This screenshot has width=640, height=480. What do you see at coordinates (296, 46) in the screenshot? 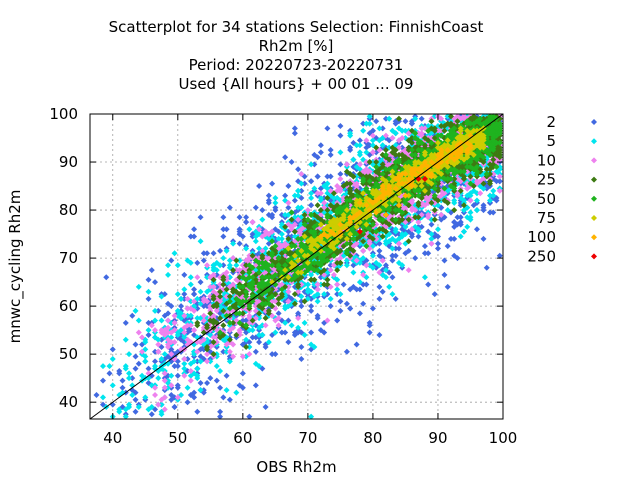
I see `title-line: Rh2m [%]` at bounding box center [296, 46].